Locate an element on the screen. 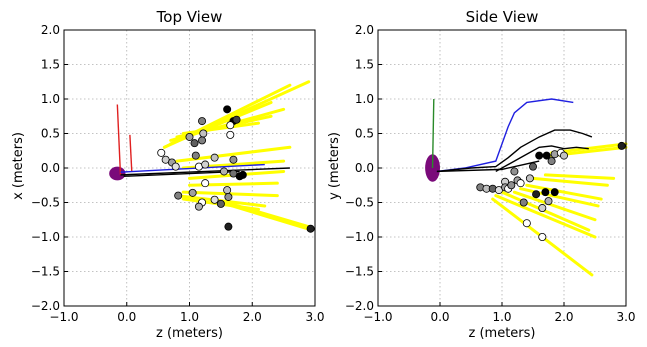 The height and width of the screenshot is (347, 647). top-view-x-tick-label: −1.0 is located at coordinates (63, 317).